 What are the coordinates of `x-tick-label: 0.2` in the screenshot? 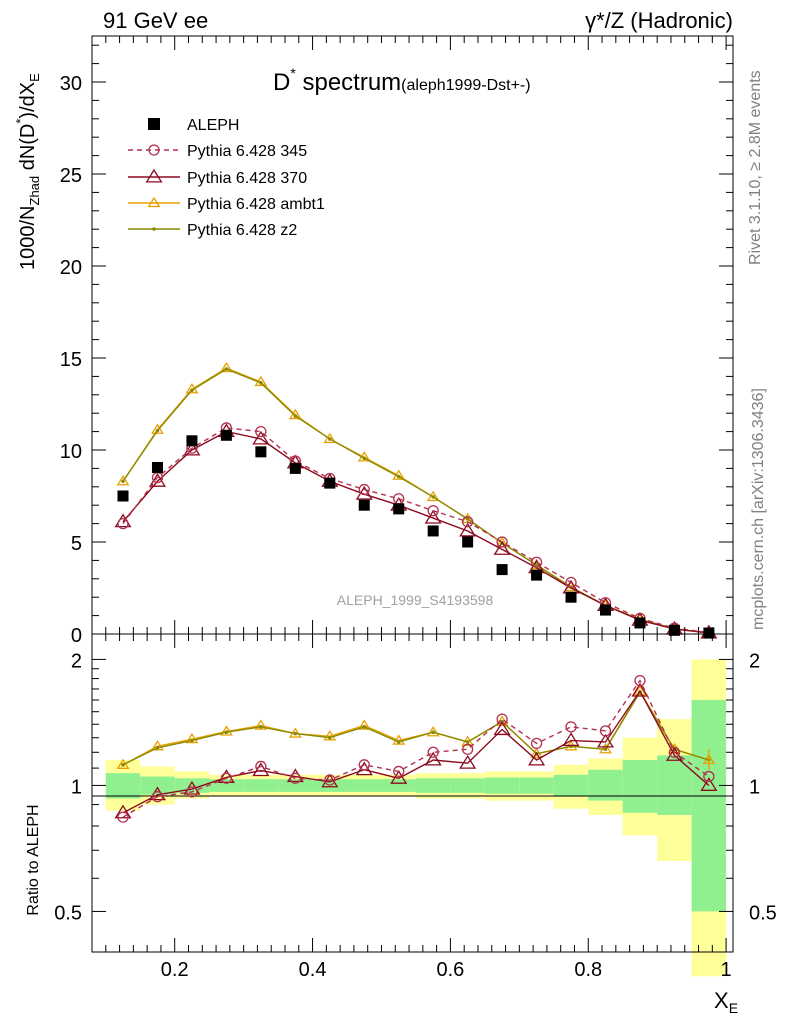 It's located at (175, 970).